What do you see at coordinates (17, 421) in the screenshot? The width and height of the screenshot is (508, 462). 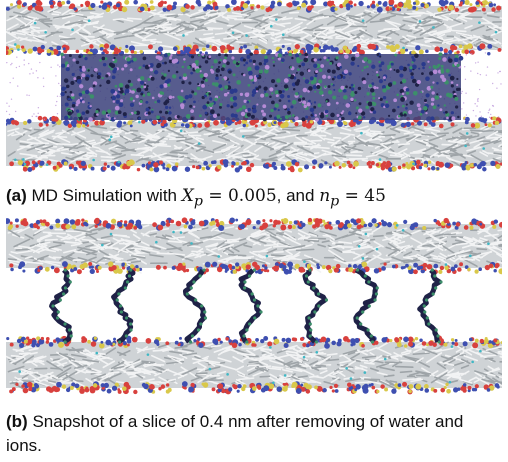 I see `caption-b-label: (b)` at bounding box center [17, 421].